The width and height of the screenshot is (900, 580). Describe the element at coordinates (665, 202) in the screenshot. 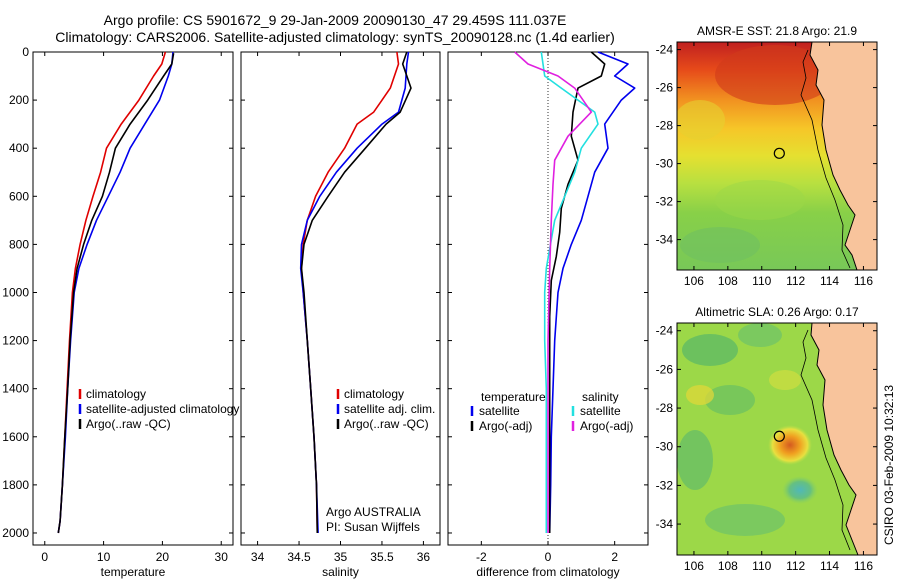

I see `sst-map-ytick-label: -32` at that location.